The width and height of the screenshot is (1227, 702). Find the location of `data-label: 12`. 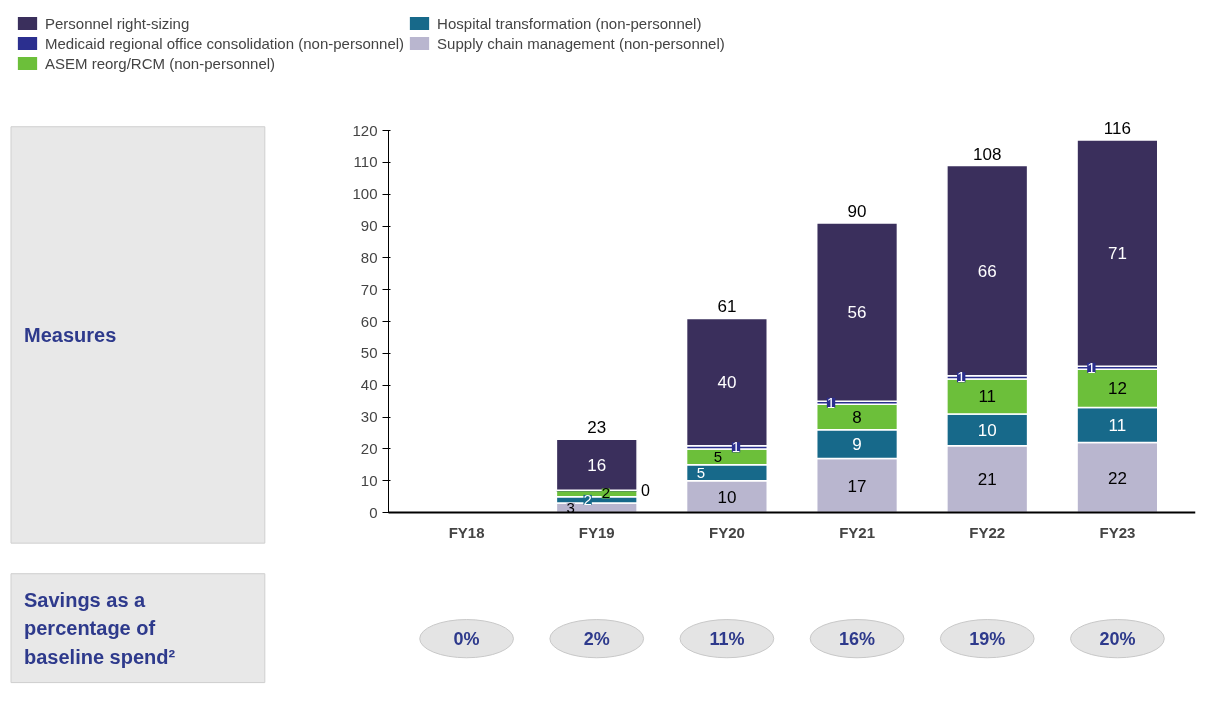

data-label: 12 is located at coordinates (1117, 389).